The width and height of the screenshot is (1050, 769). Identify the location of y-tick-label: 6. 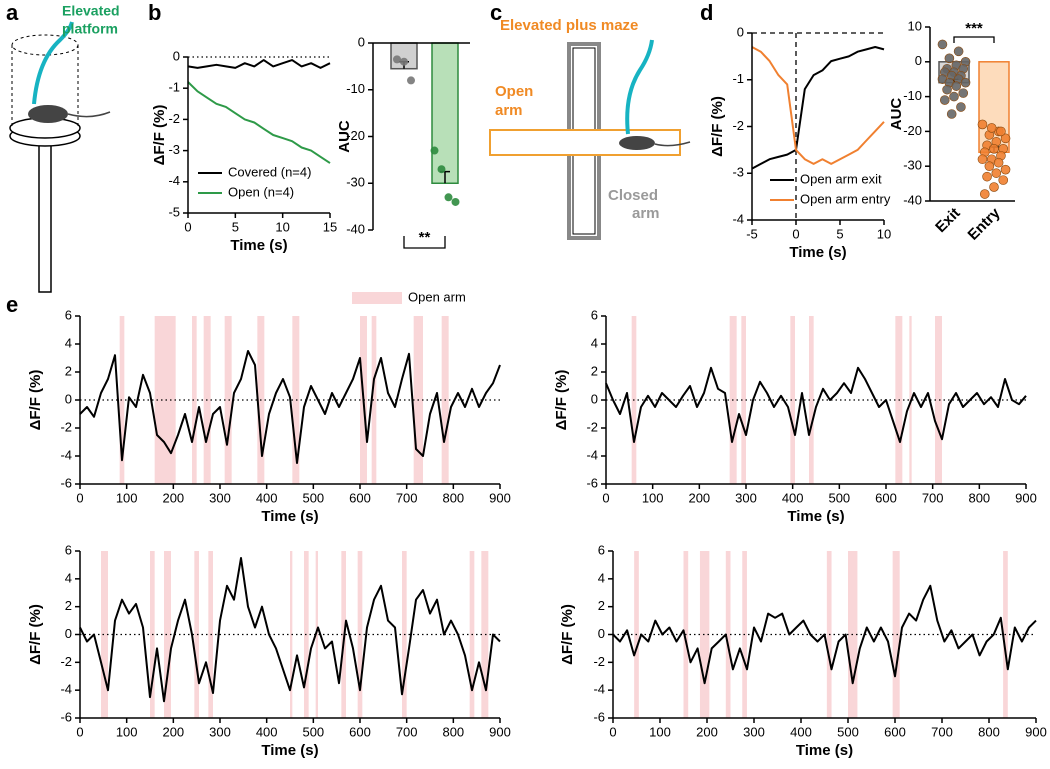
(68, 549).